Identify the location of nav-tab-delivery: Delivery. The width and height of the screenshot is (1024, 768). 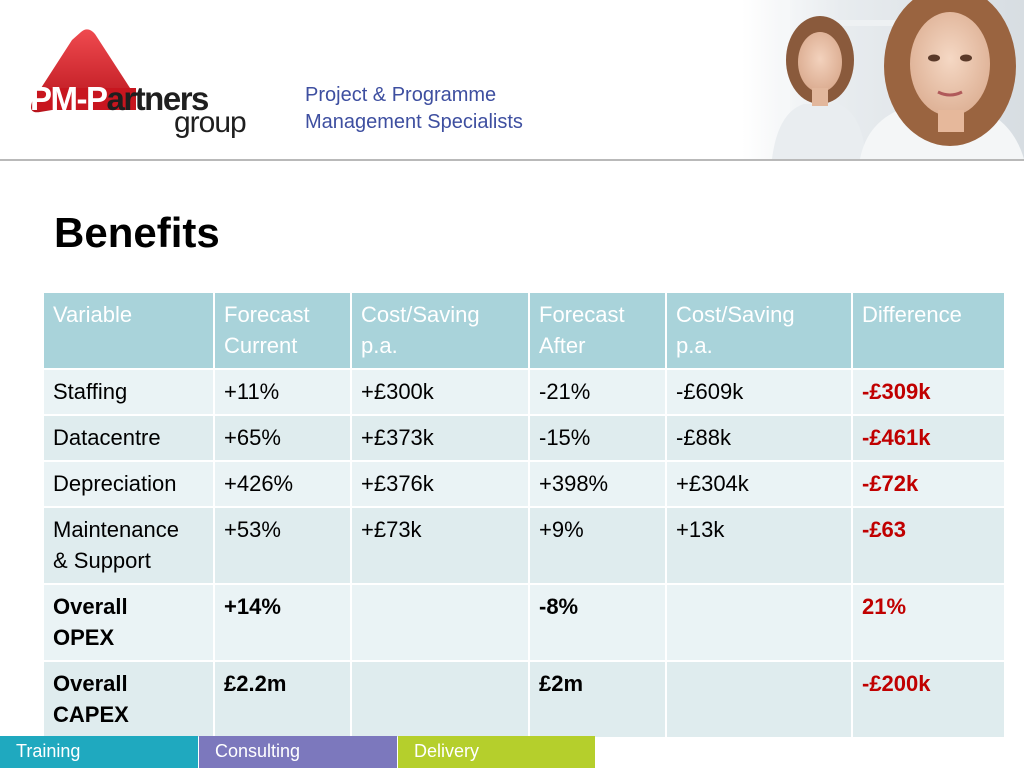
(496, 752).